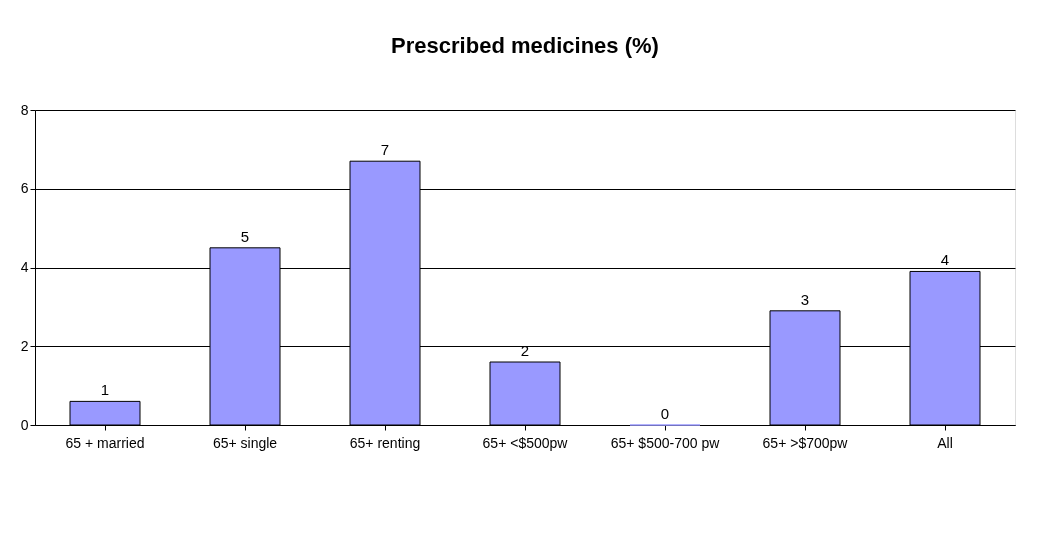  I want to click on x-tick-label: 65+ >$700pw, so click(805, 442).